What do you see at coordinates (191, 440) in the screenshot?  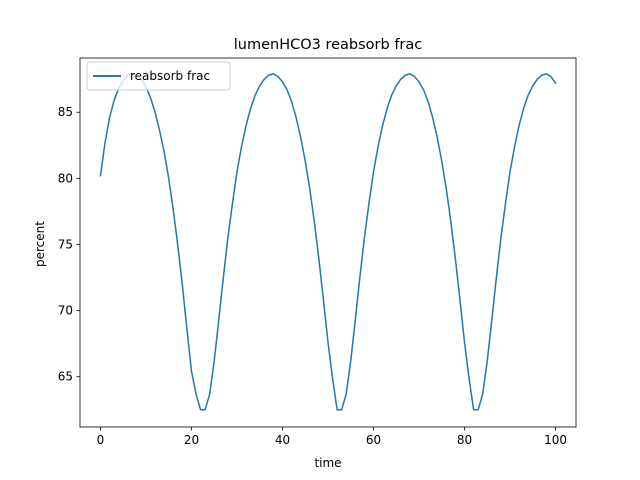 I see `x-tick-label: 20` at bounding box center [191, 440].